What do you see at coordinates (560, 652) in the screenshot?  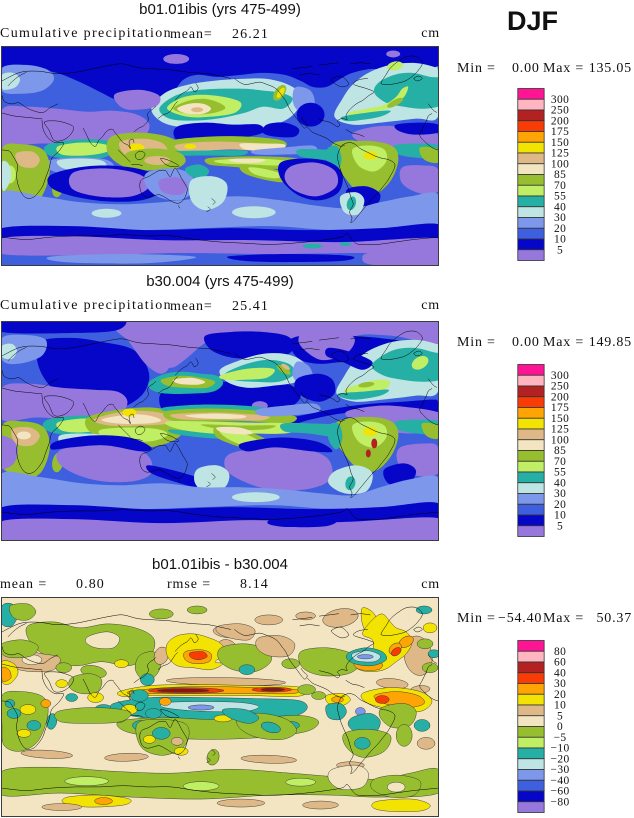 I see `svg-text: 80` at bounding box center [560, 652].